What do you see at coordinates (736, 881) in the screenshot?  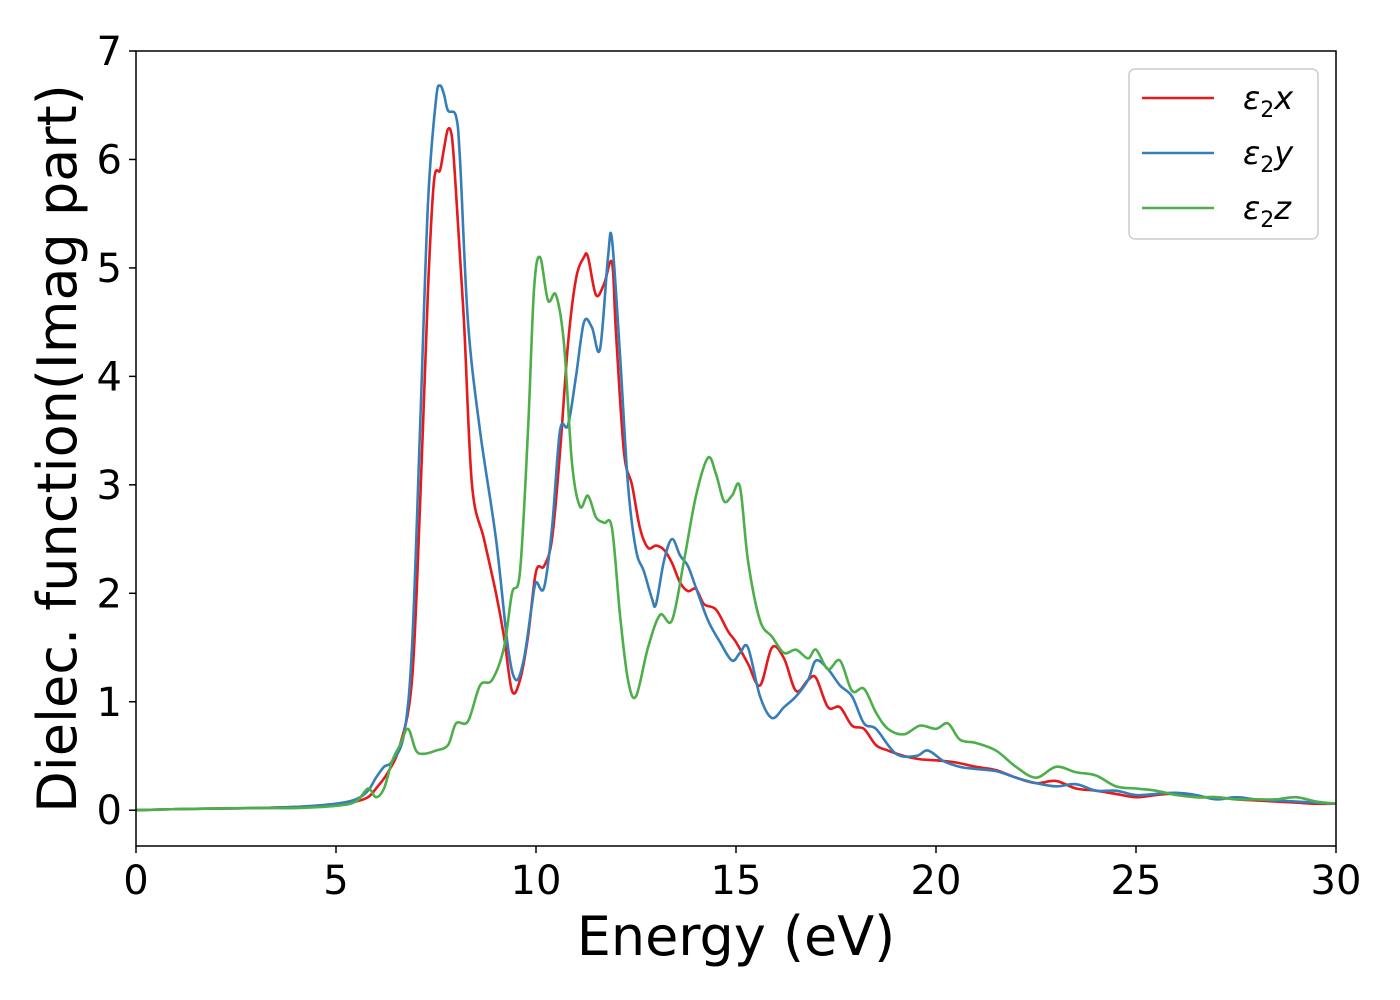 I see `x-tick-label: 15` at bounding box center [736, 881].